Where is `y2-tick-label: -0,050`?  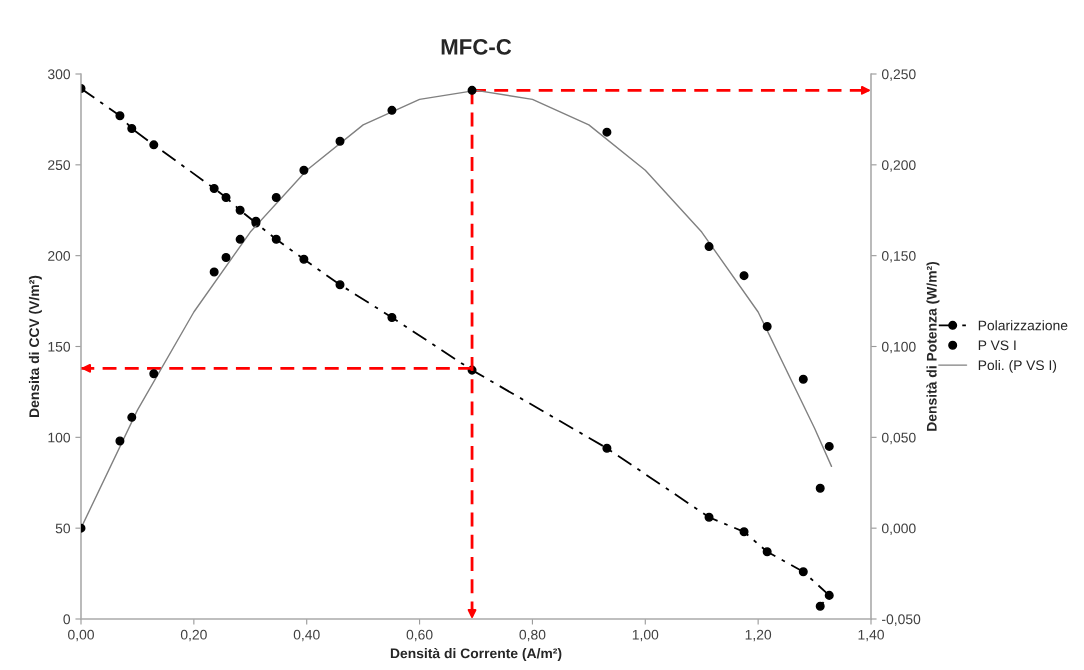
y2-tick-label: -0,050 is located at coordinates (901, 620).